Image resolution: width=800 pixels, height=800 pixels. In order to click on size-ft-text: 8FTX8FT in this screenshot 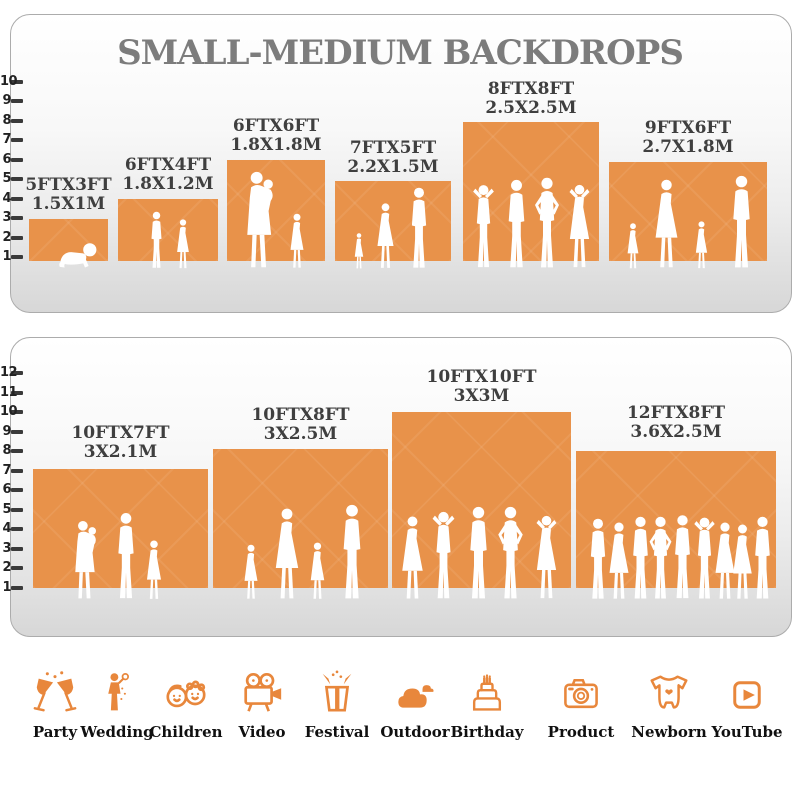, I will do `click(531, 89)`.